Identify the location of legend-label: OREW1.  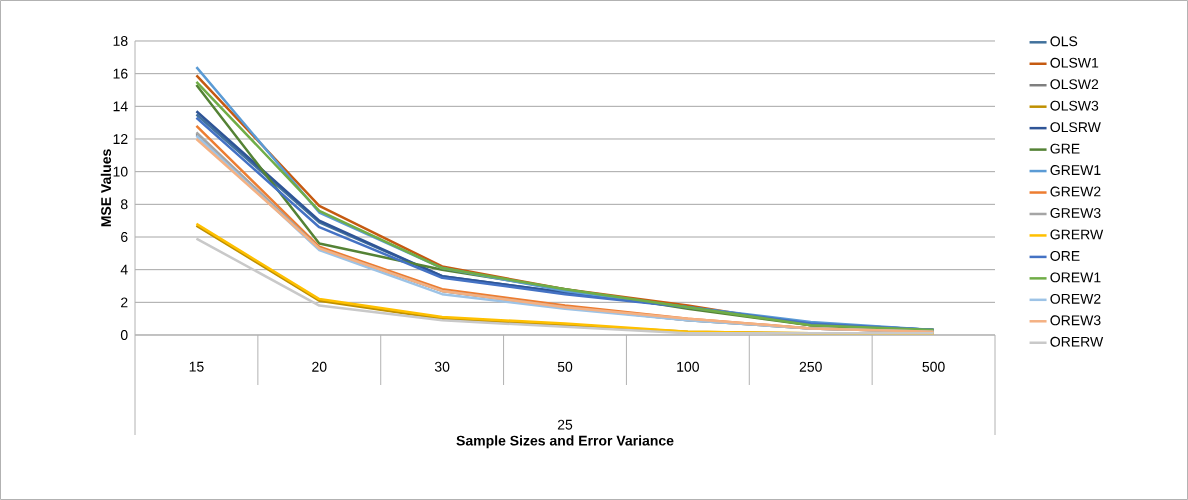
(1075, 277).